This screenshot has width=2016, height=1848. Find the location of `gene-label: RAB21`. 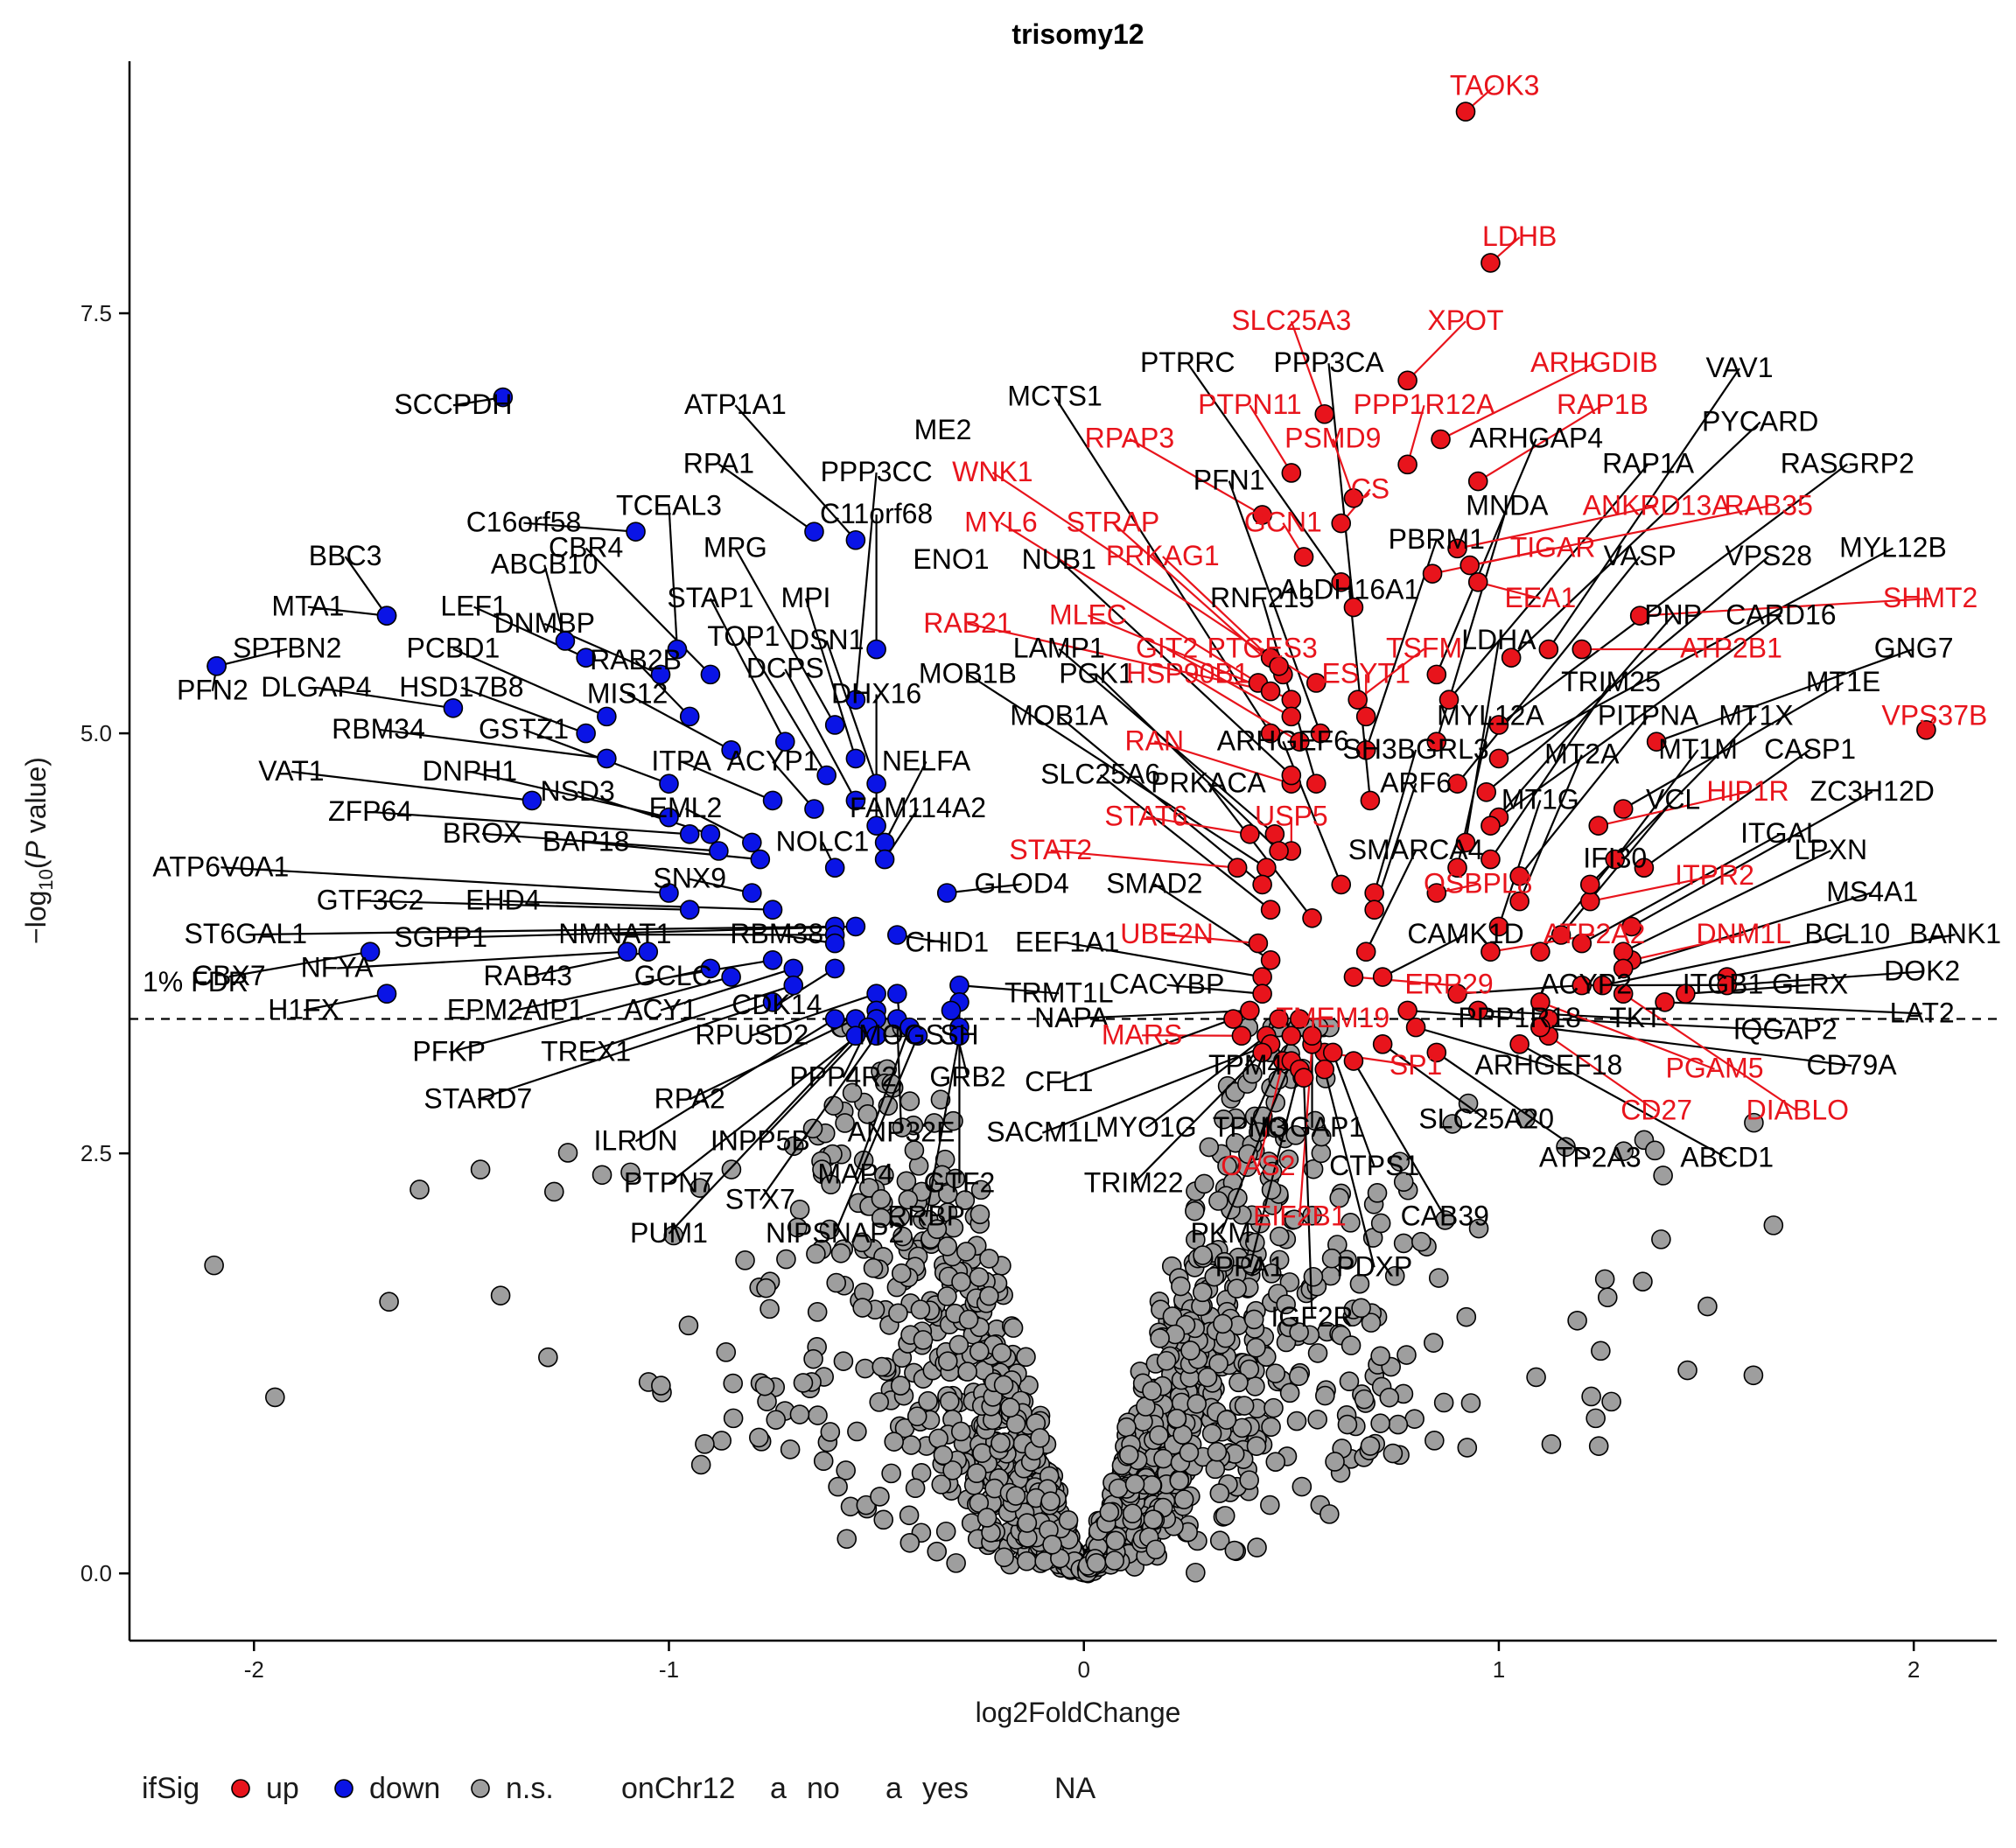

gene-label: RAB21 is located at coordinates (967, 623).